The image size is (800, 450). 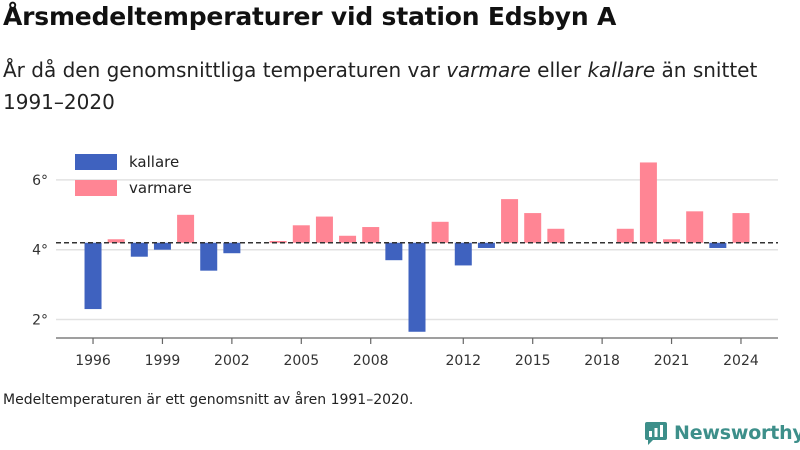 What do you see at coordinates (209, 256) in the screenshot?
I see `bar-2001` at bounding box center [209, 256].